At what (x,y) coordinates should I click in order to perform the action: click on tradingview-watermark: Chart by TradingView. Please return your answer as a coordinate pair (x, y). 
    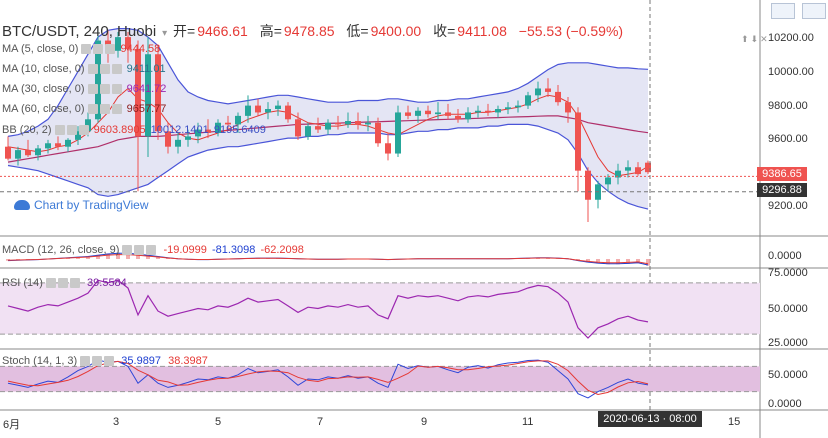
    Looking at the image, I should click on (81, 205).